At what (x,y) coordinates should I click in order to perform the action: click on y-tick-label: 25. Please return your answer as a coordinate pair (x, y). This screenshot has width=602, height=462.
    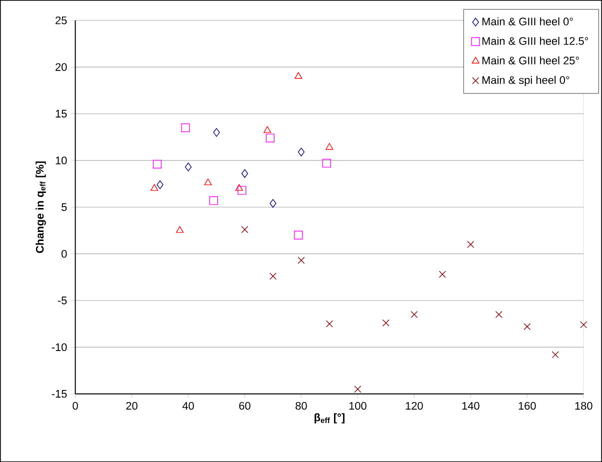
    Looking at the image, I should click on (61, 20).